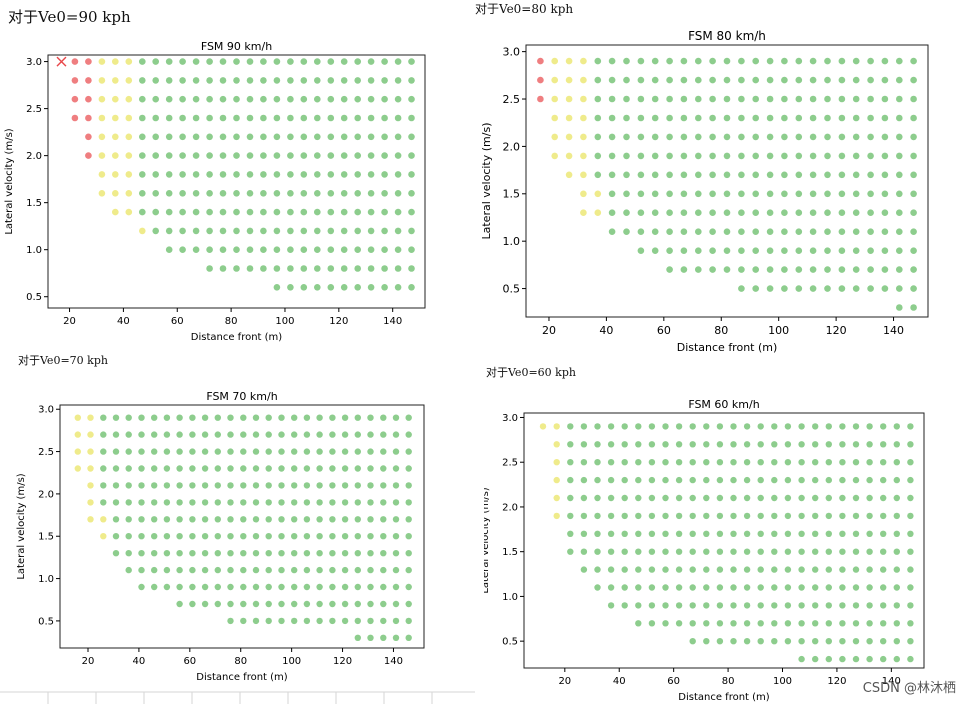  Describe the element at coordinates (241, 396) in the screenshot. I see `chart-title: FSM 70 km/h` at that location.